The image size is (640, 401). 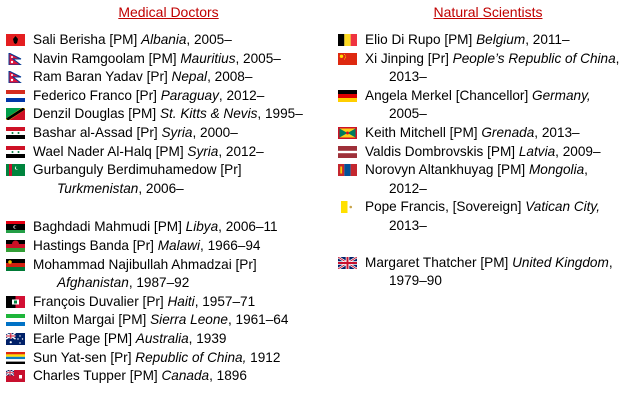 I want to click on australia-flag-icon, so click(x=15, y=338).